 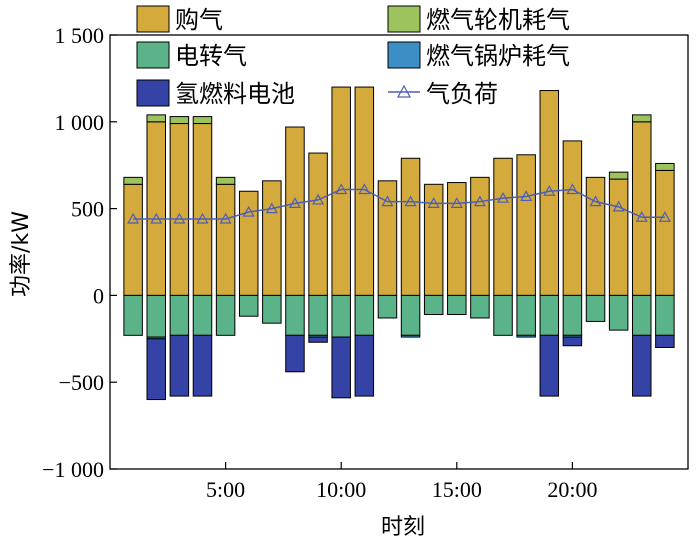 What do you see at coordinates (73, 469) in the screenshot?
I see `y-tick-label: −1 000` at bounding box center [73, 469].